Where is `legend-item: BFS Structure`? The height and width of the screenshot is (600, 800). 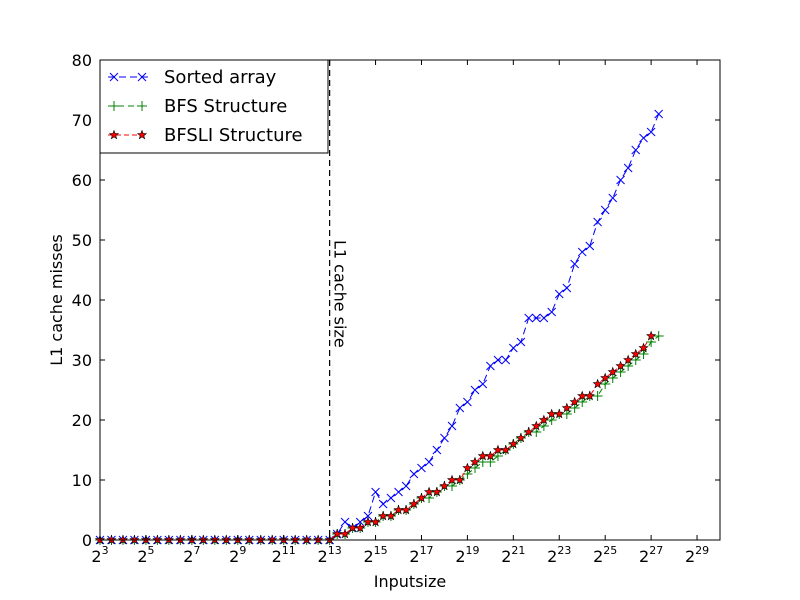
legend-item: BFS Structure is located at coordinates (197, 106).